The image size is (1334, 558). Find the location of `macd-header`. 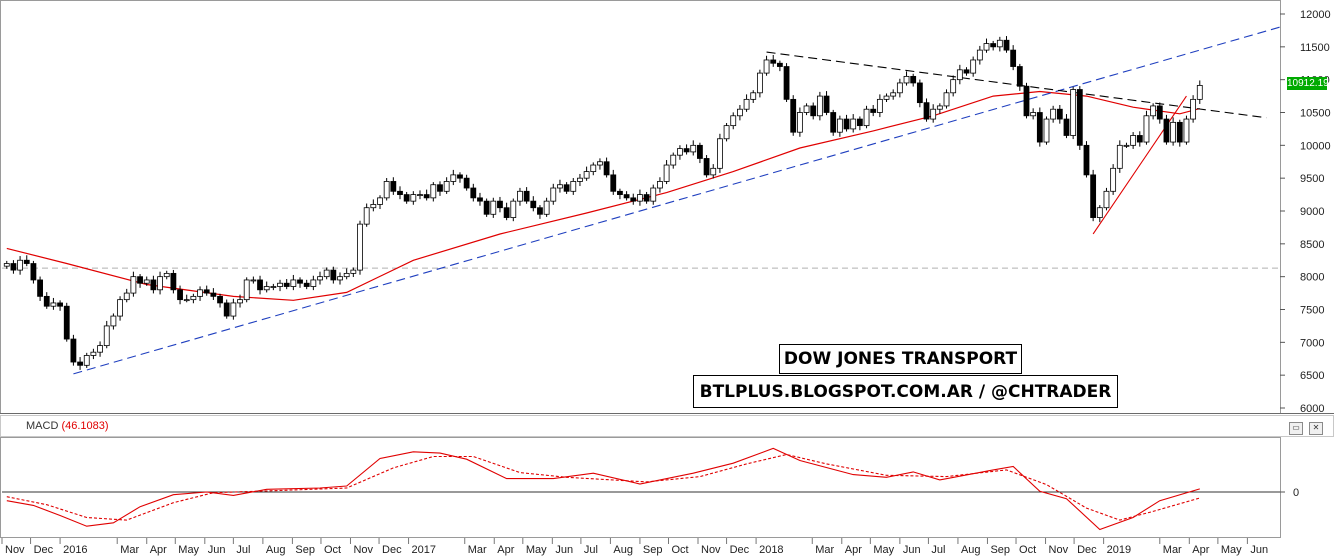

macd-header is located at coordinates (667, 426).